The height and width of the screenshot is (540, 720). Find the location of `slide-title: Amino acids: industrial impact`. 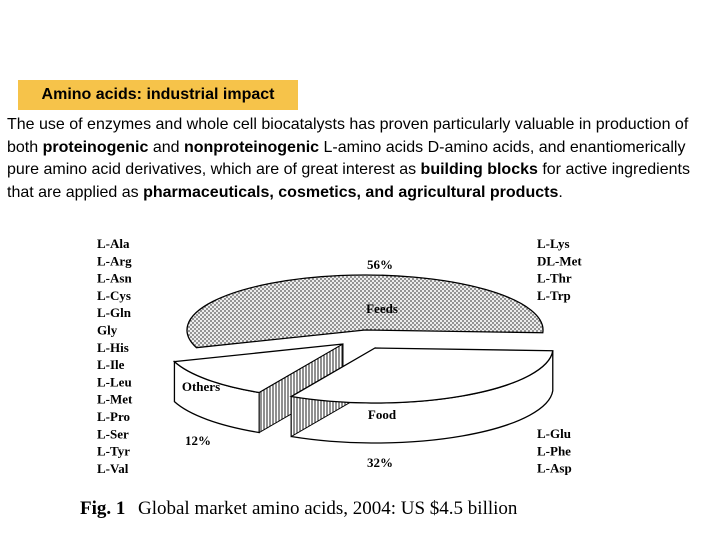

slide-title: Amino acids: industrial impact is located at coordinates (158, 95).